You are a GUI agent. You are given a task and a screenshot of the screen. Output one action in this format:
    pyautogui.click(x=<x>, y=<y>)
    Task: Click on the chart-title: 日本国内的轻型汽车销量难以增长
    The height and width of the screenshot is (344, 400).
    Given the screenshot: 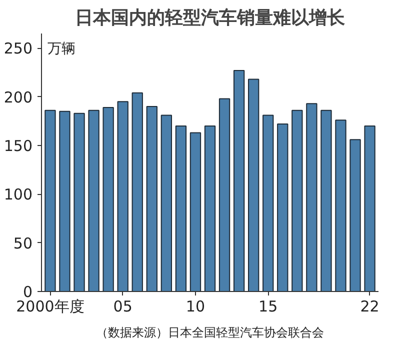 What is the action you would take?
    pyautogui.click(x=210, y=18)
    